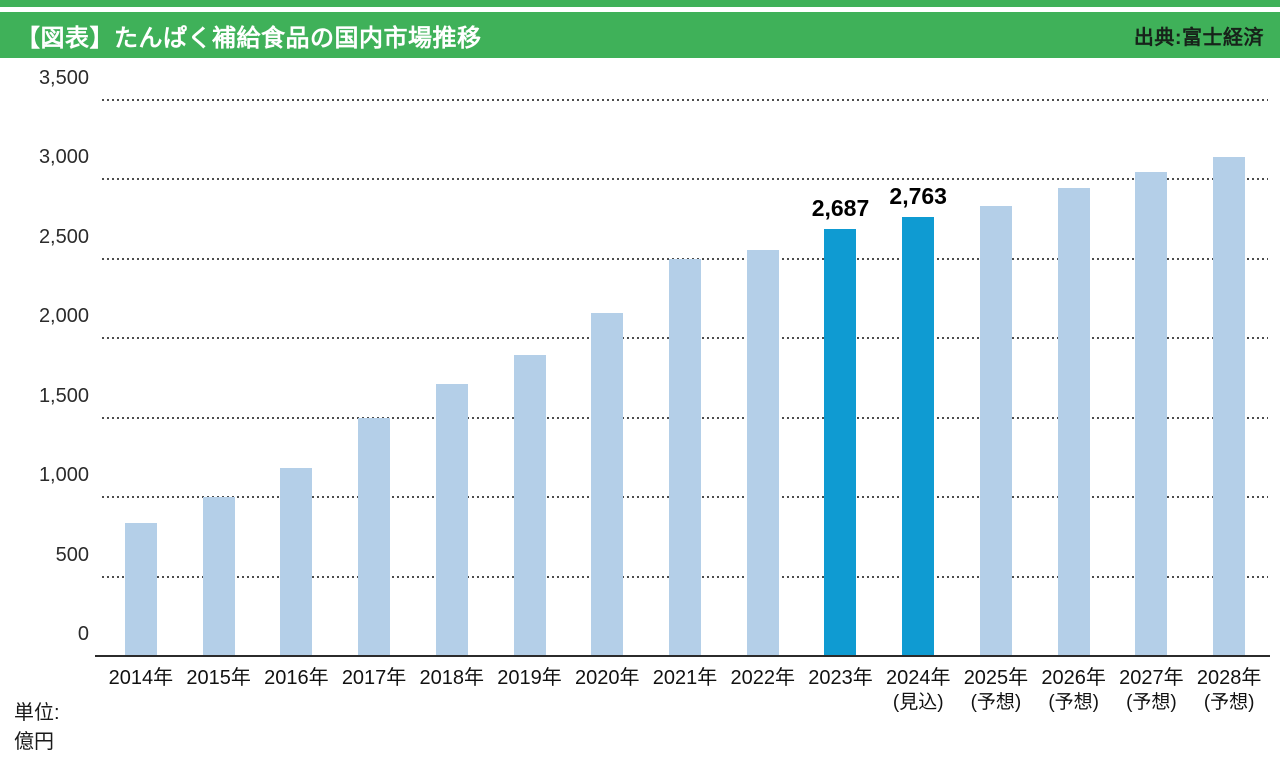 The width and height of the screenshot is (1280, 767). Describe the element at coordinates (1198, 37) in the screenshot. I see `source-credit: 出典:富士経済` at that location.